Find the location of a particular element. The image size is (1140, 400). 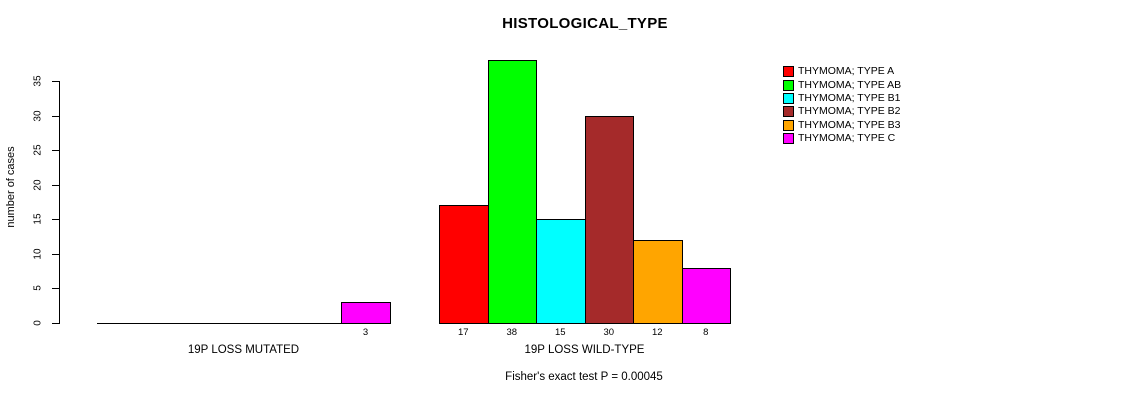

legend-row: THYMOMA; TYPE B1 is located at coordinates (842, 98).